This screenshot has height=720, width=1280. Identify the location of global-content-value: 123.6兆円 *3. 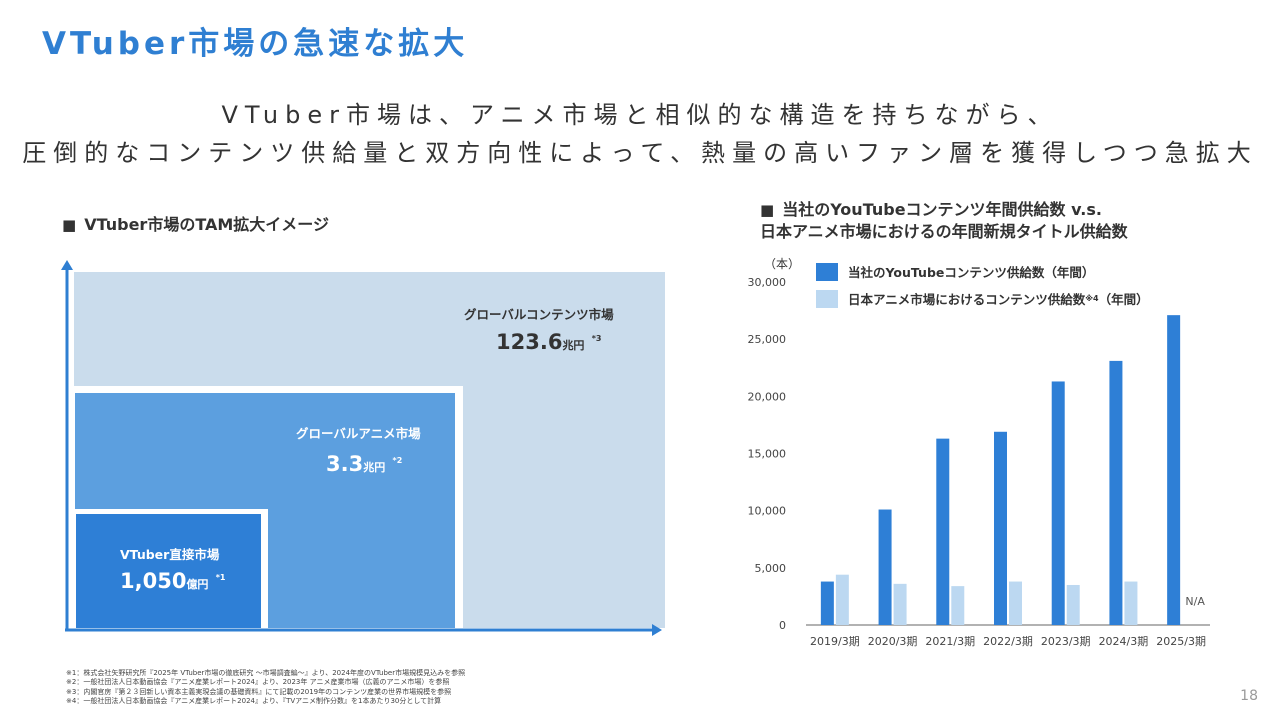
(549, 342).